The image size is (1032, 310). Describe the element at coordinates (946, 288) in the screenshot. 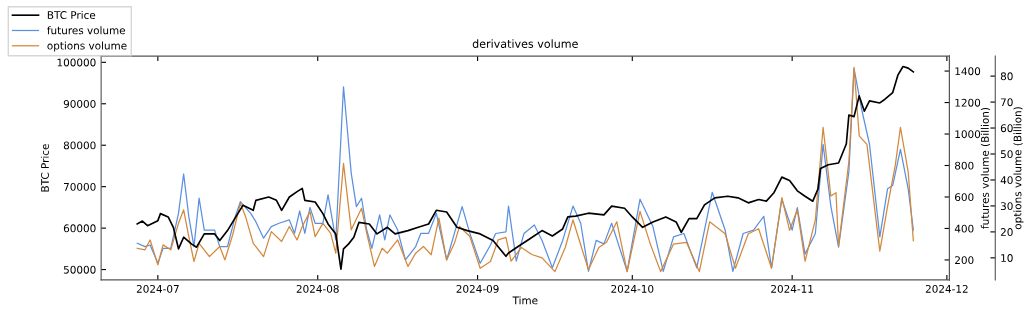

I see `x-tick-label: 2024-12` at that location.